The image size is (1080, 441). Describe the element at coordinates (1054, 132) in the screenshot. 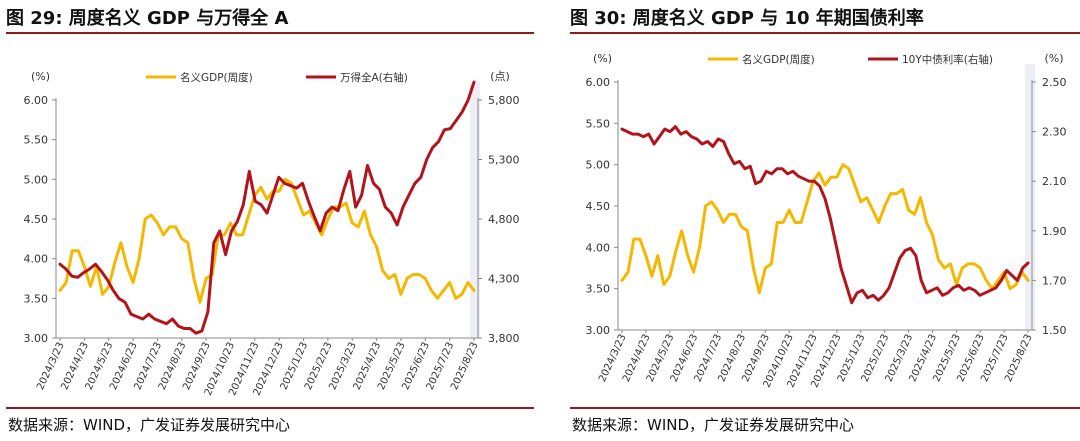

I see `y-tick-label-right: 2.30` at that location.